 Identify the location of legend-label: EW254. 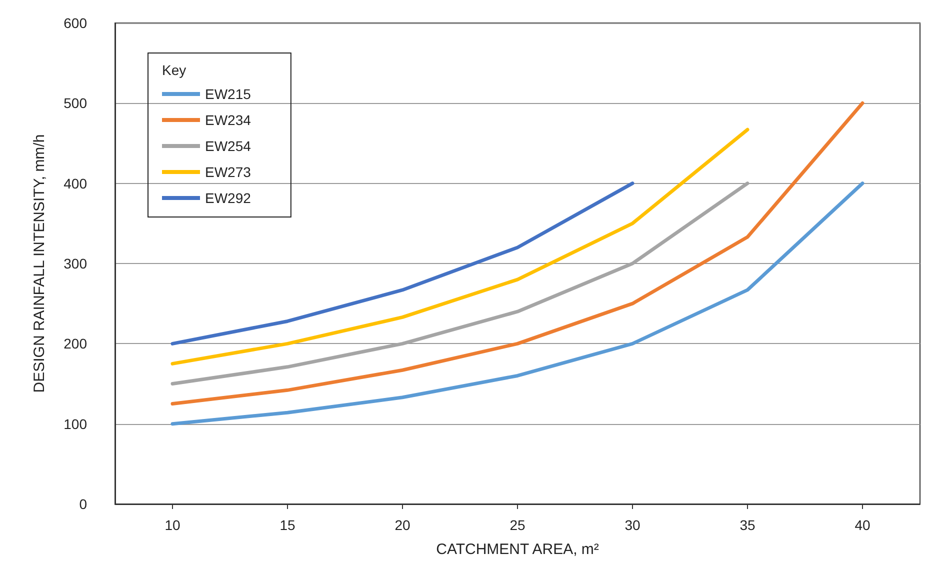
(228, 146).